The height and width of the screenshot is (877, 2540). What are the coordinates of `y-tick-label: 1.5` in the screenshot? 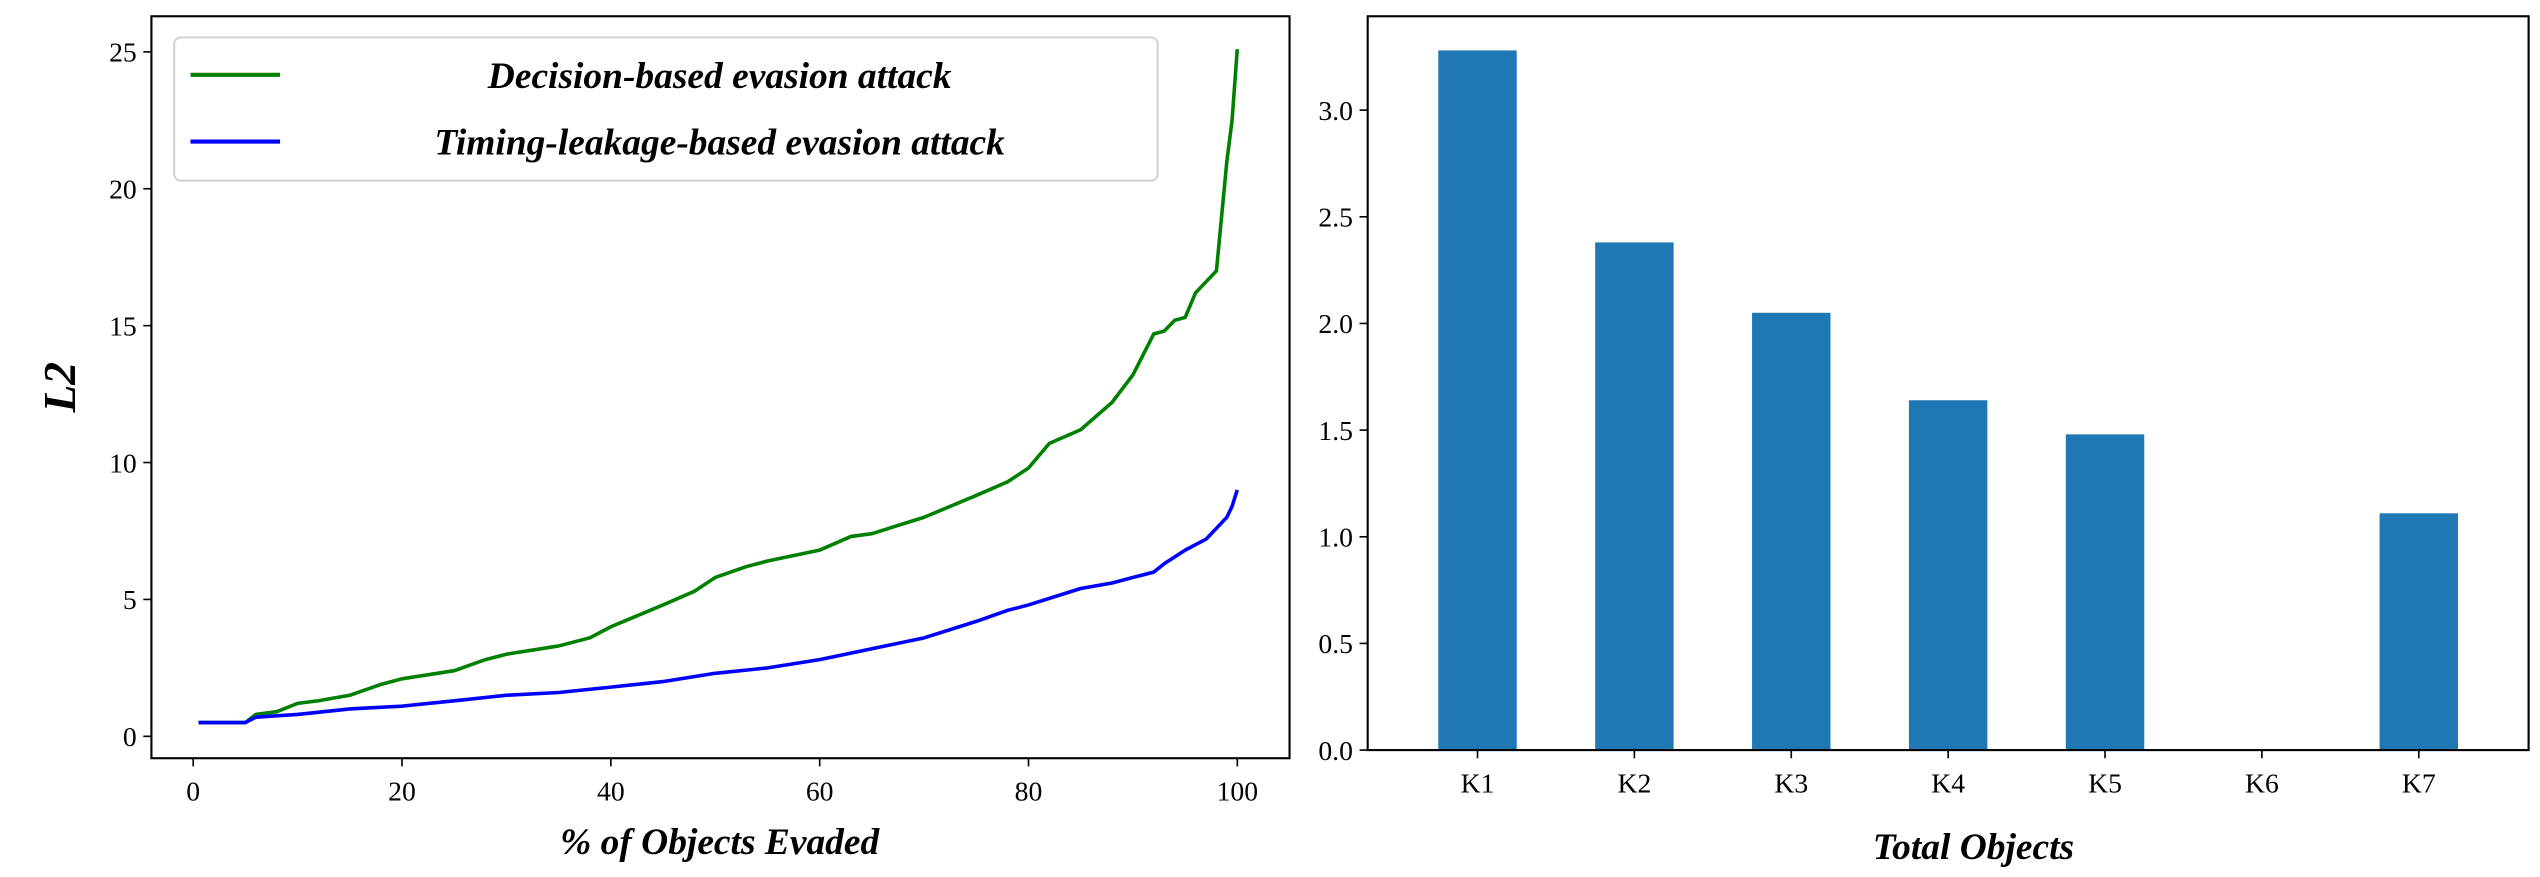 It's located at (1335, 430).